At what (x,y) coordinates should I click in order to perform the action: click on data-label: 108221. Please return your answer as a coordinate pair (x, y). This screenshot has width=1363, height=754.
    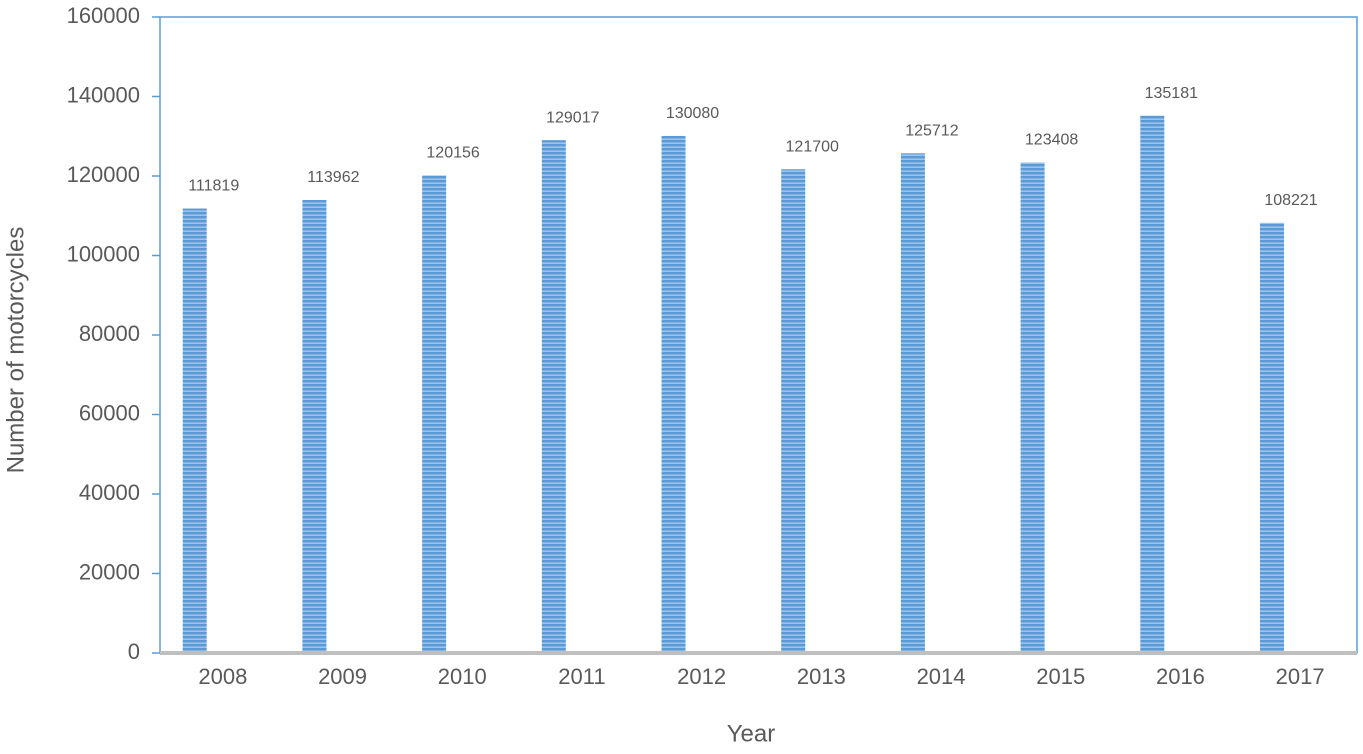
    Looking at the image, I should click on (1290, 200).